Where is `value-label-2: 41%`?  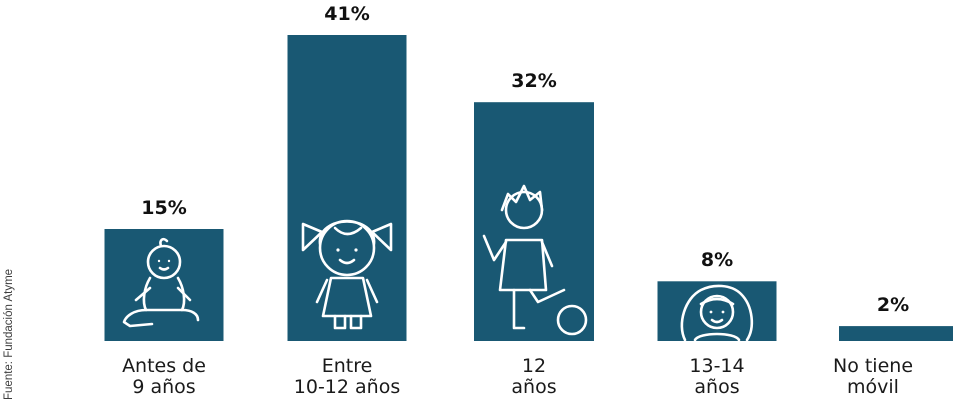
value-label-2: 41% is located at coordinates (347, 14).